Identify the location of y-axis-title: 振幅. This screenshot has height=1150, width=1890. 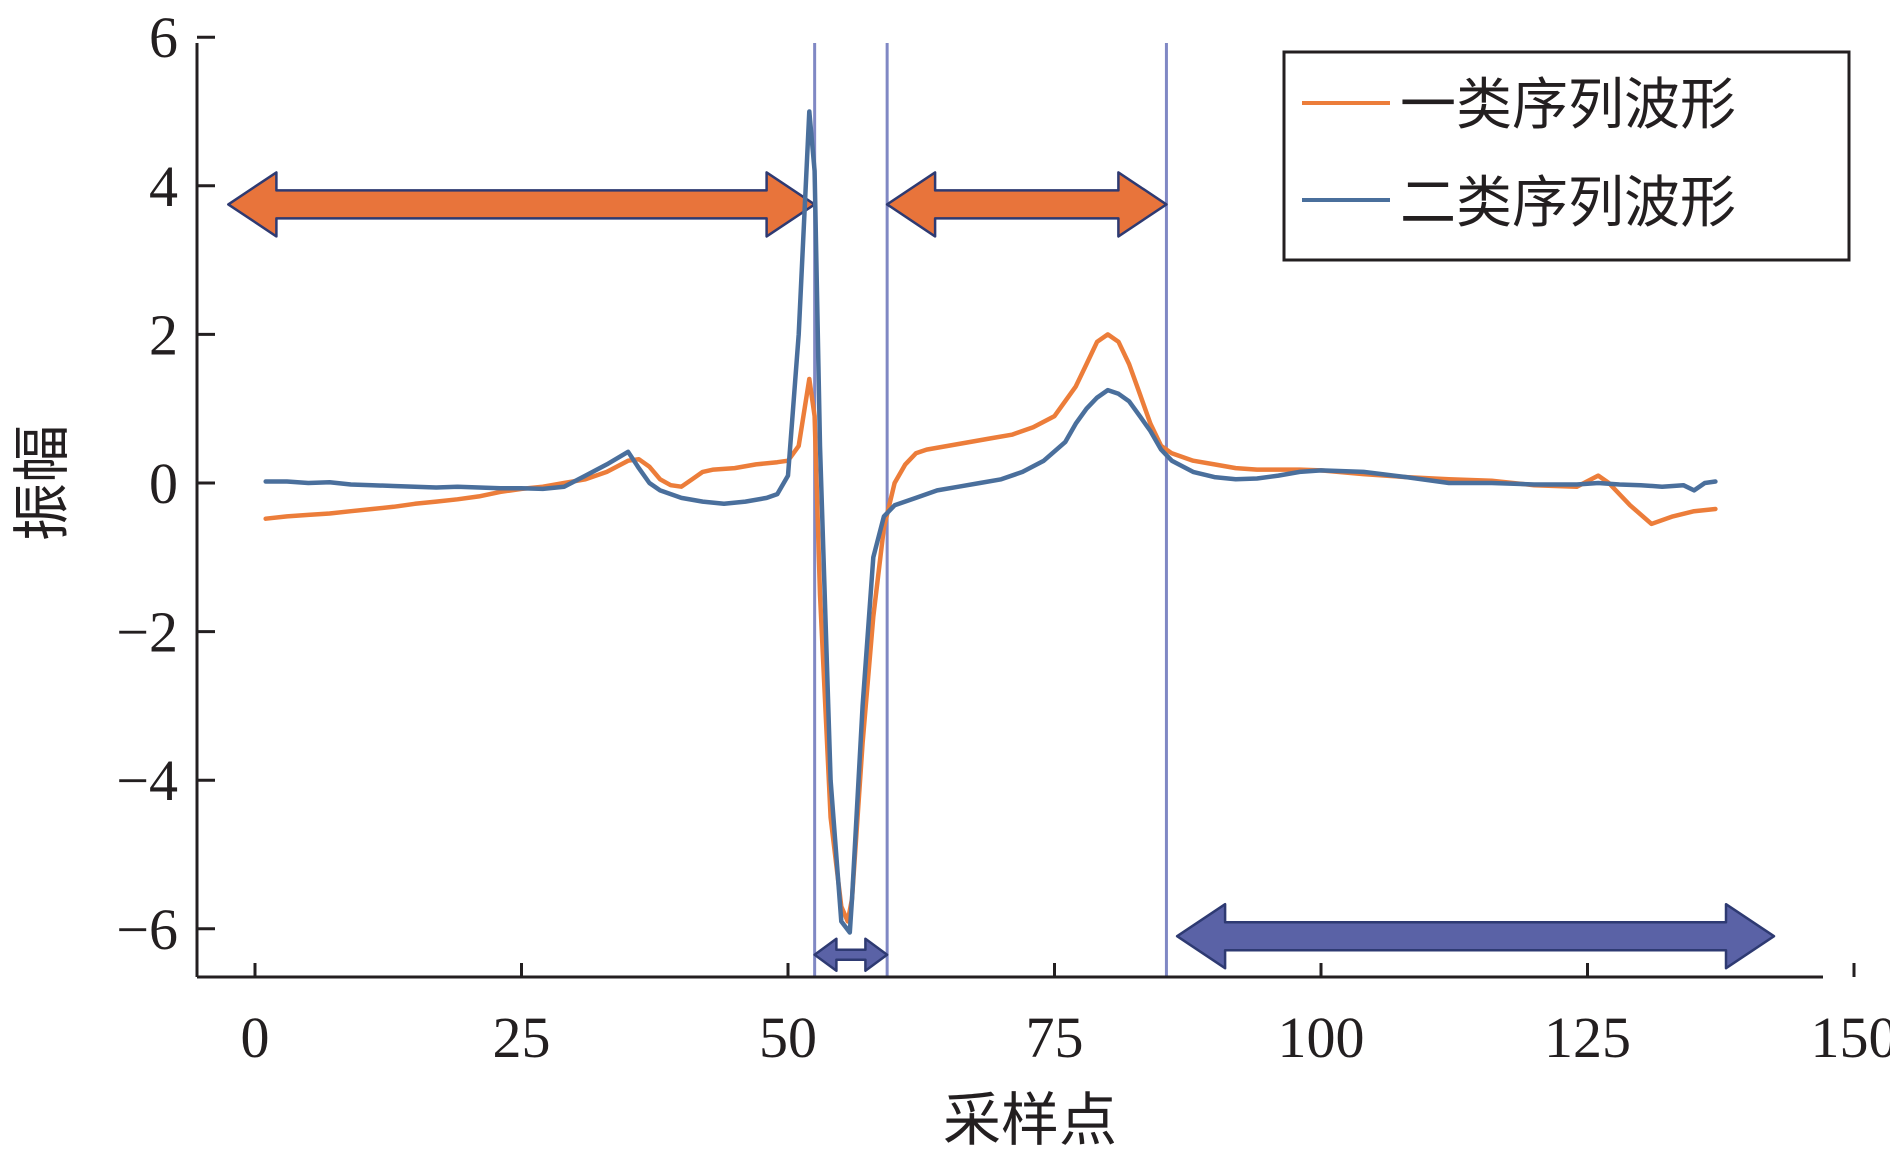
(42, 483).